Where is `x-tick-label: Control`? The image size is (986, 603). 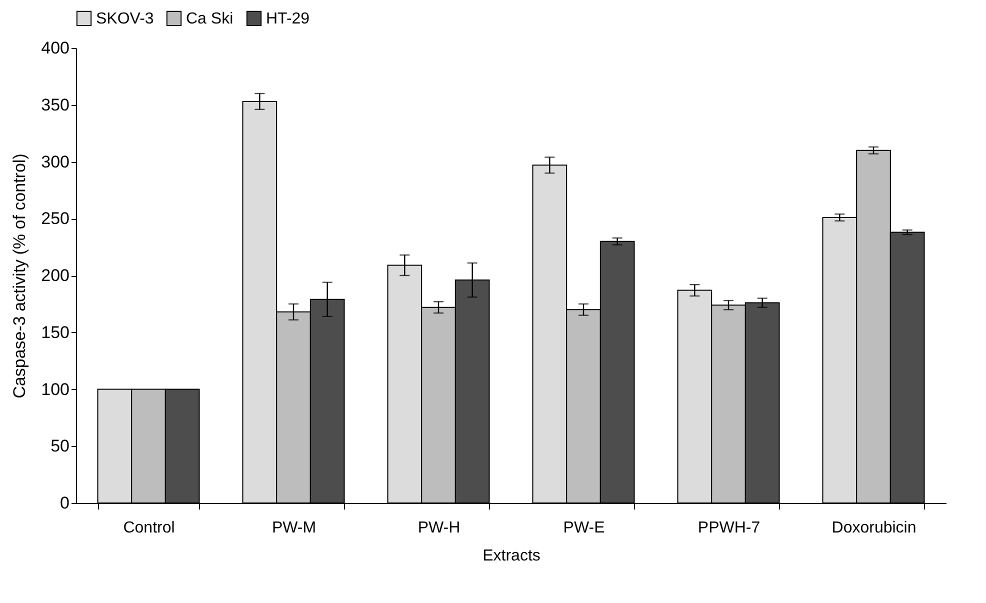 x-tick-label: Control is located at coordinates (149, 528).